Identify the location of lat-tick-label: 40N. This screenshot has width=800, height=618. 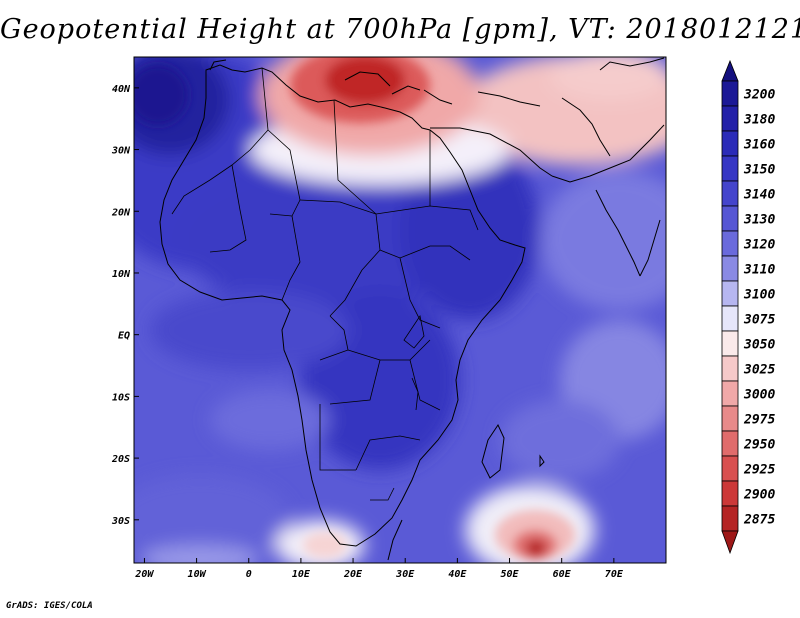
(121, 89).